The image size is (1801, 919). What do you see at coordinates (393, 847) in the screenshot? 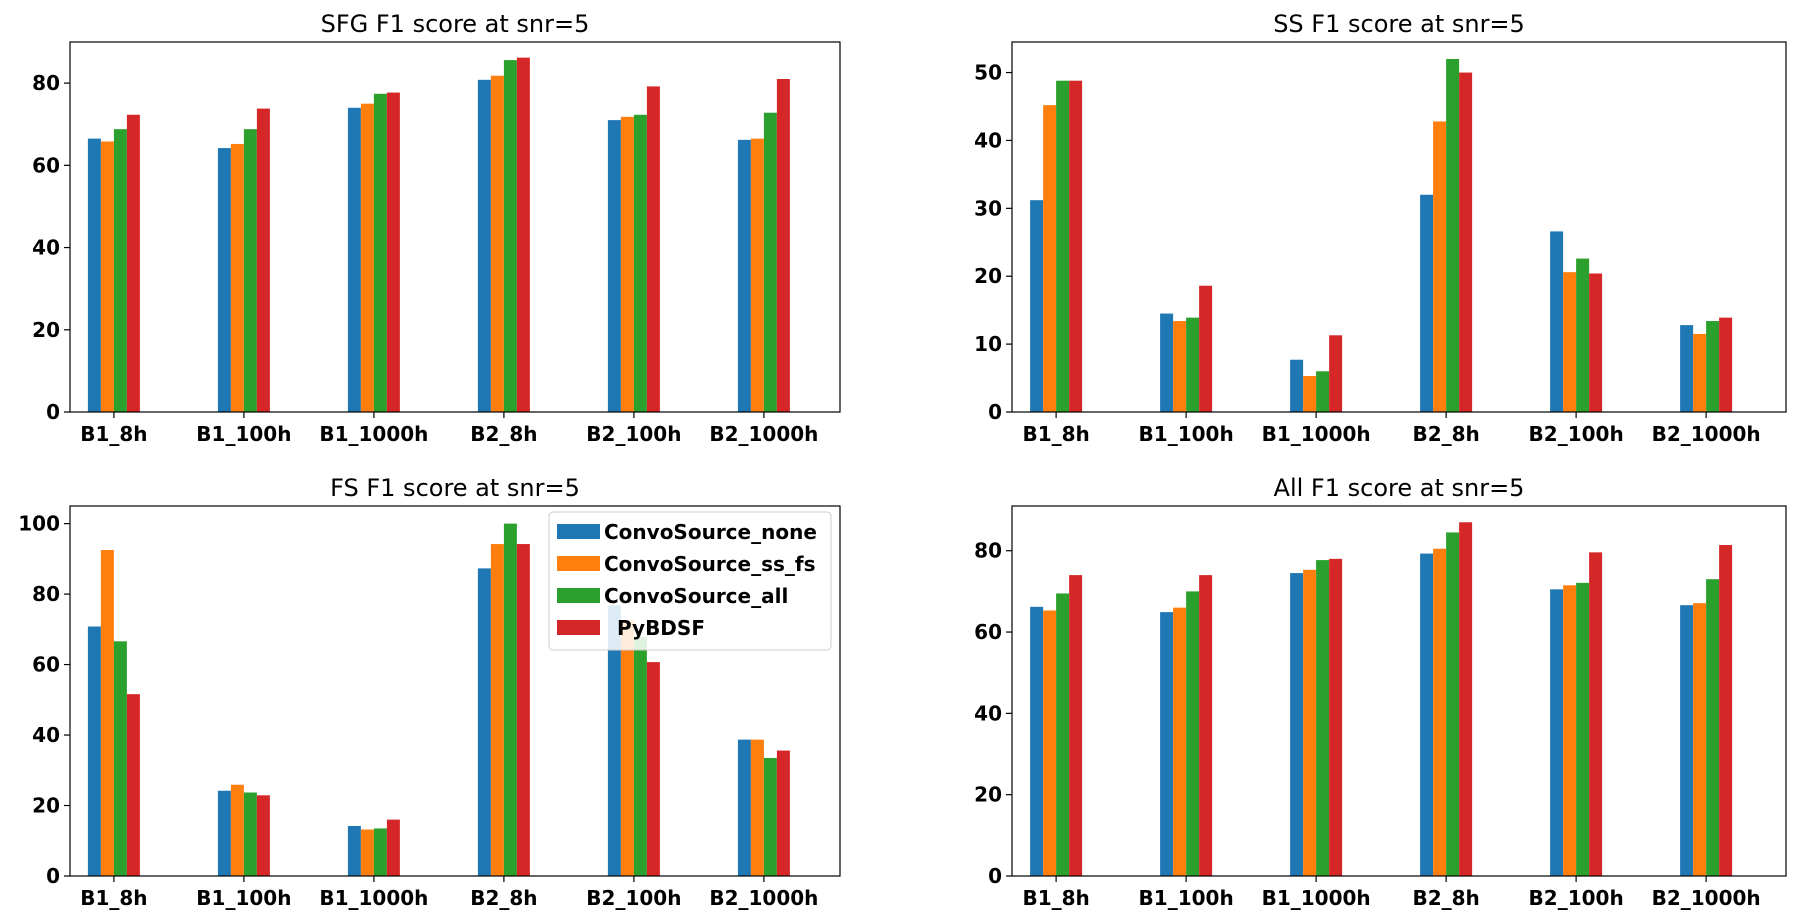
I see `bar-pybdsf-b1-1000h` at bounding box center [393, 847].